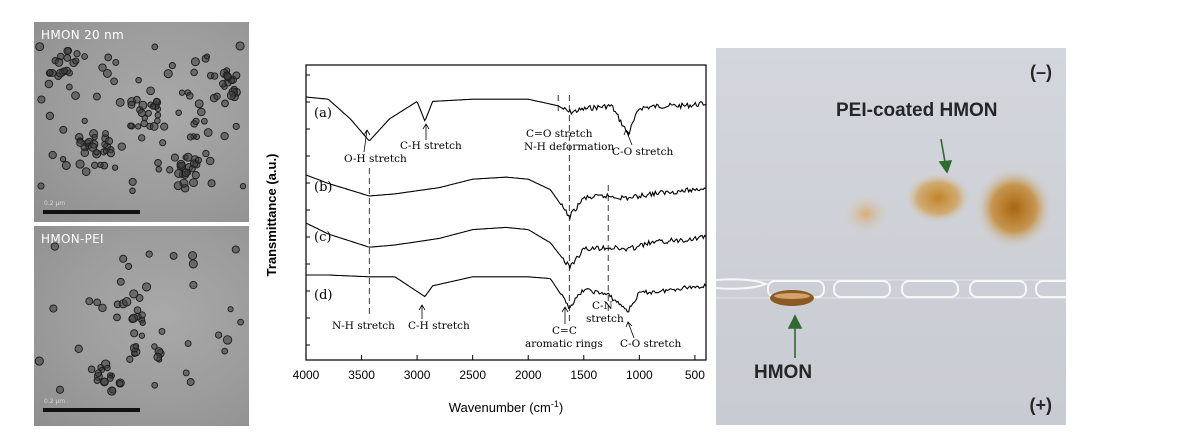 The height and width of the screenshot is (437, 1185). Describe the element at coordinates (323, 113) in the screenshot. I see `spectrum-label-a: (a)` at that location.